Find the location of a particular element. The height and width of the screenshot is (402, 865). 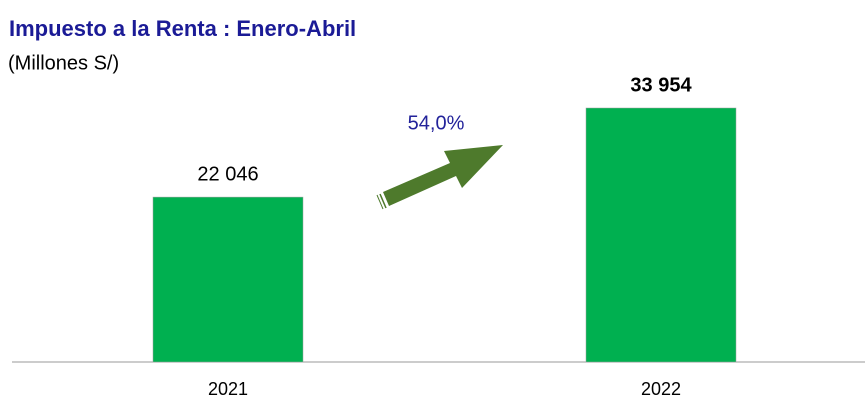

data-label: 22 046 is located at coordinates (227, 174).